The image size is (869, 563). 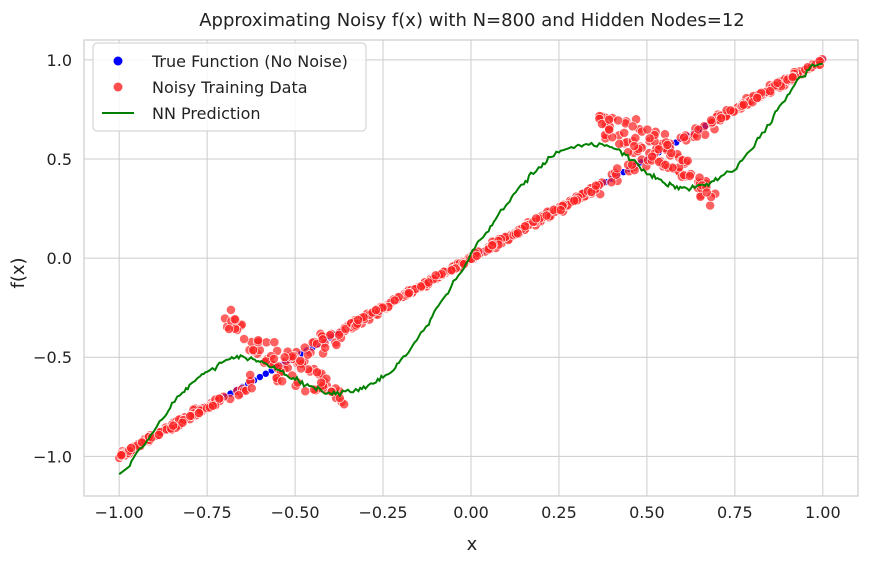 I want to click on y-tick-label: 0.0, so click(x=59, y=258).